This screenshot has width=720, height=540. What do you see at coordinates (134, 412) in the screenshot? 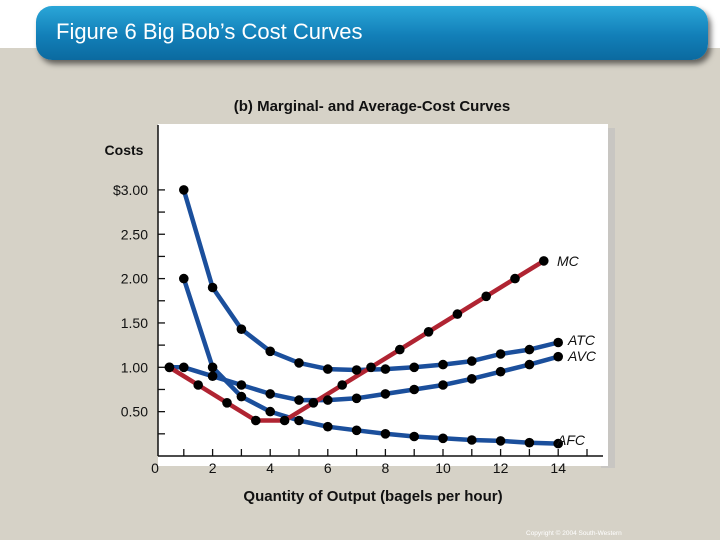
I see `y-tick-label: 0.50` at bounding box center [134, 412].